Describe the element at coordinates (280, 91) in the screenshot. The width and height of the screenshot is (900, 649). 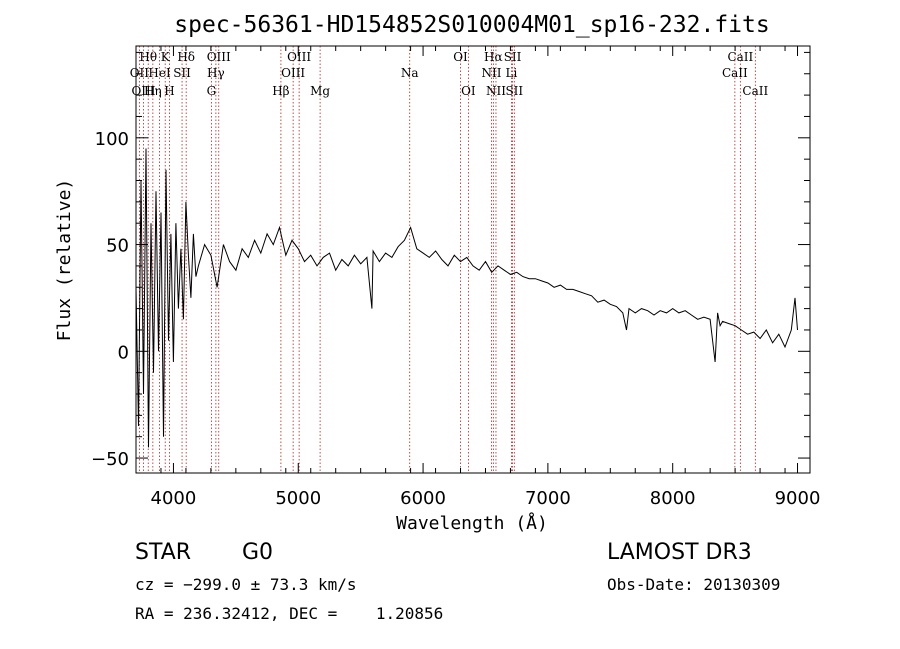
I see `spectral-line-label: Hβ` at that location.